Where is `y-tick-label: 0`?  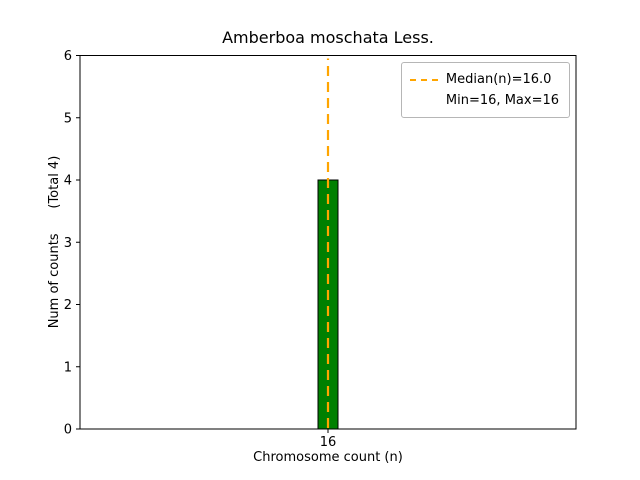 y-tick-label: 0 is located at coordinates (68, 430).